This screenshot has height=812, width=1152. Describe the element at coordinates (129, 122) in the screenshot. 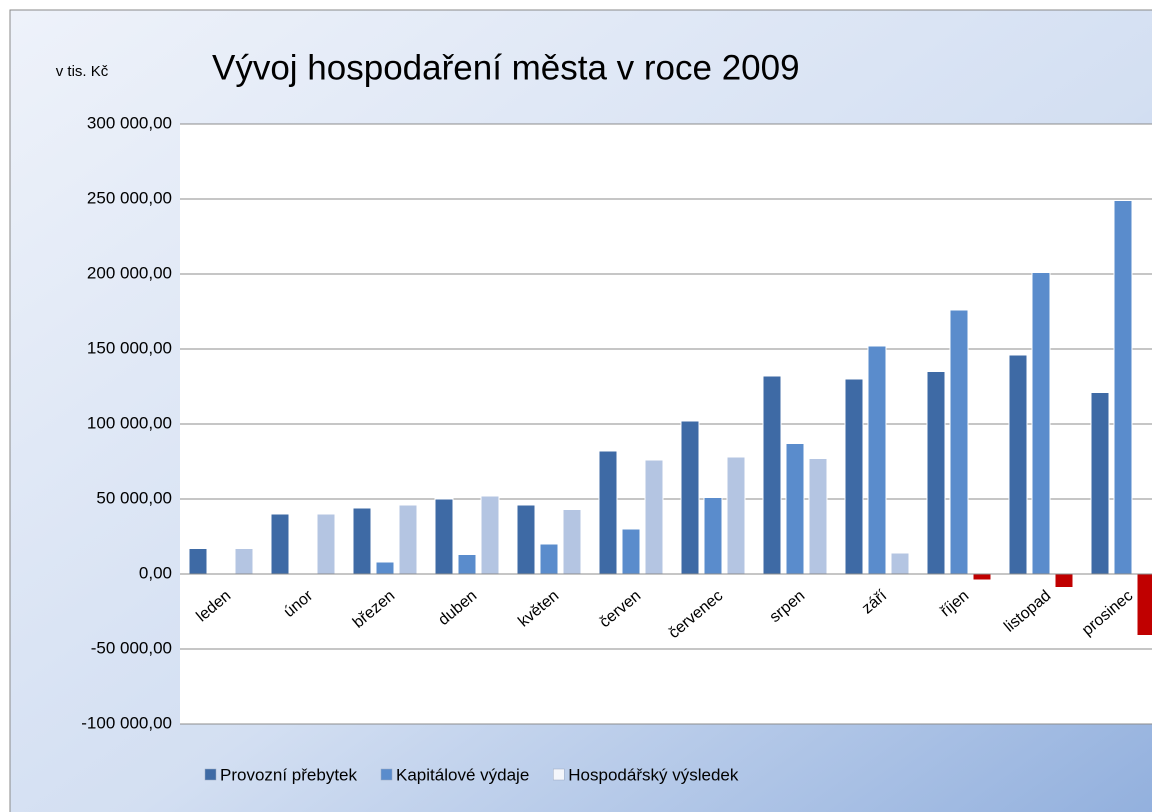

I see `y-tick-label: 300 000,00` at that location.